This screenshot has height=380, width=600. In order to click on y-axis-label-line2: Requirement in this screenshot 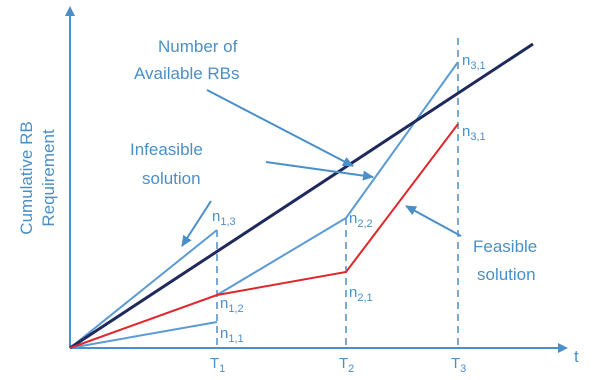, I will do `click(48, 178)`.